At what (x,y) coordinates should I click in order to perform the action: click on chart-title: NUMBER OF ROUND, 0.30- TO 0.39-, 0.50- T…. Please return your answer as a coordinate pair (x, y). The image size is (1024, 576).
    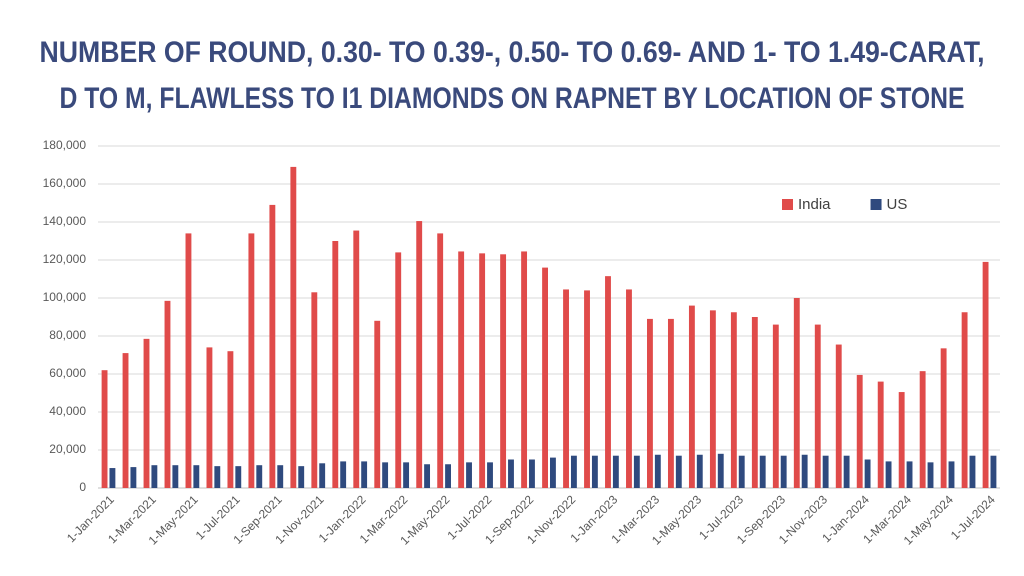
    Looking at the image, I should click on (512, 52).